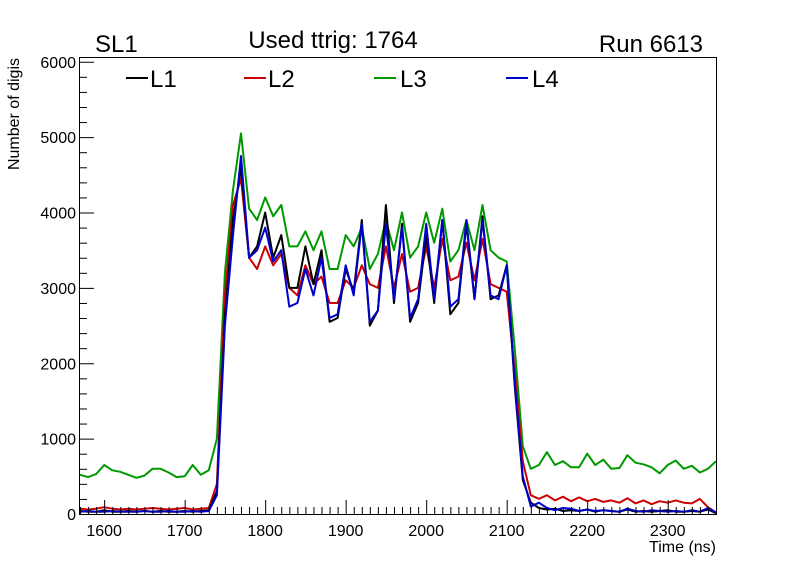  Describe the element at coordinates (71, 515) in the screenshot. I see `y-tick-label: 0` at that location.